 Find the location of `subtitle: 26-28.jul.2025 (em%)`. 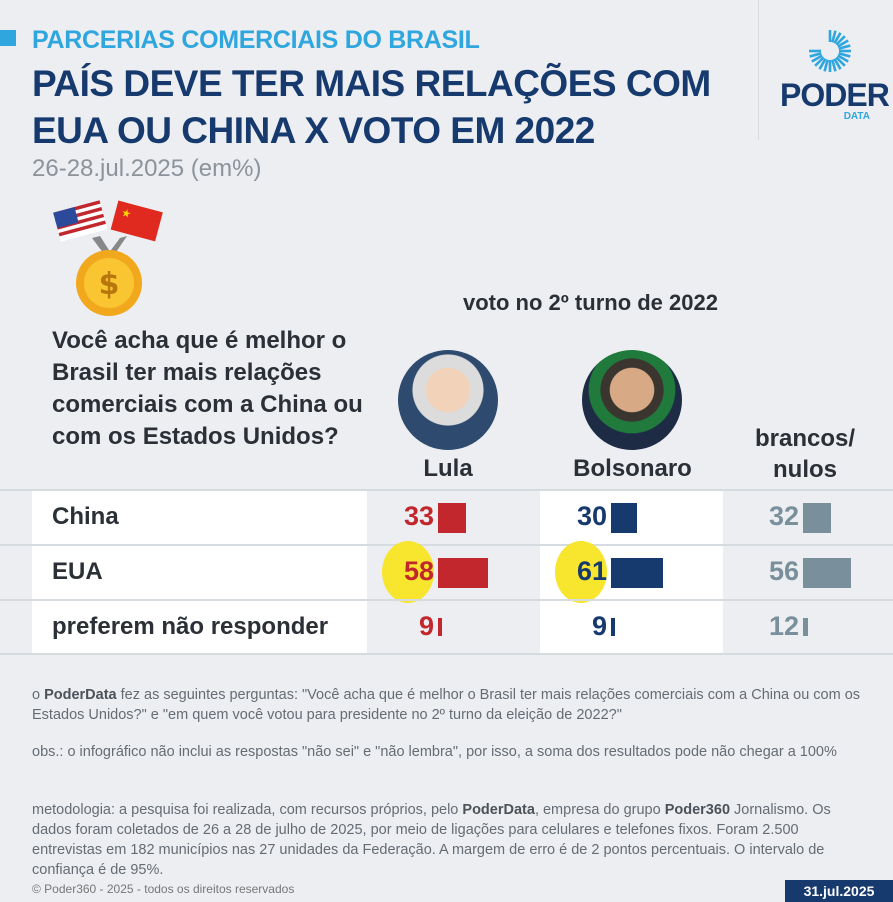

subtitle: 26-28.jul.2025 (em%) is located at coordinates (147, 168).